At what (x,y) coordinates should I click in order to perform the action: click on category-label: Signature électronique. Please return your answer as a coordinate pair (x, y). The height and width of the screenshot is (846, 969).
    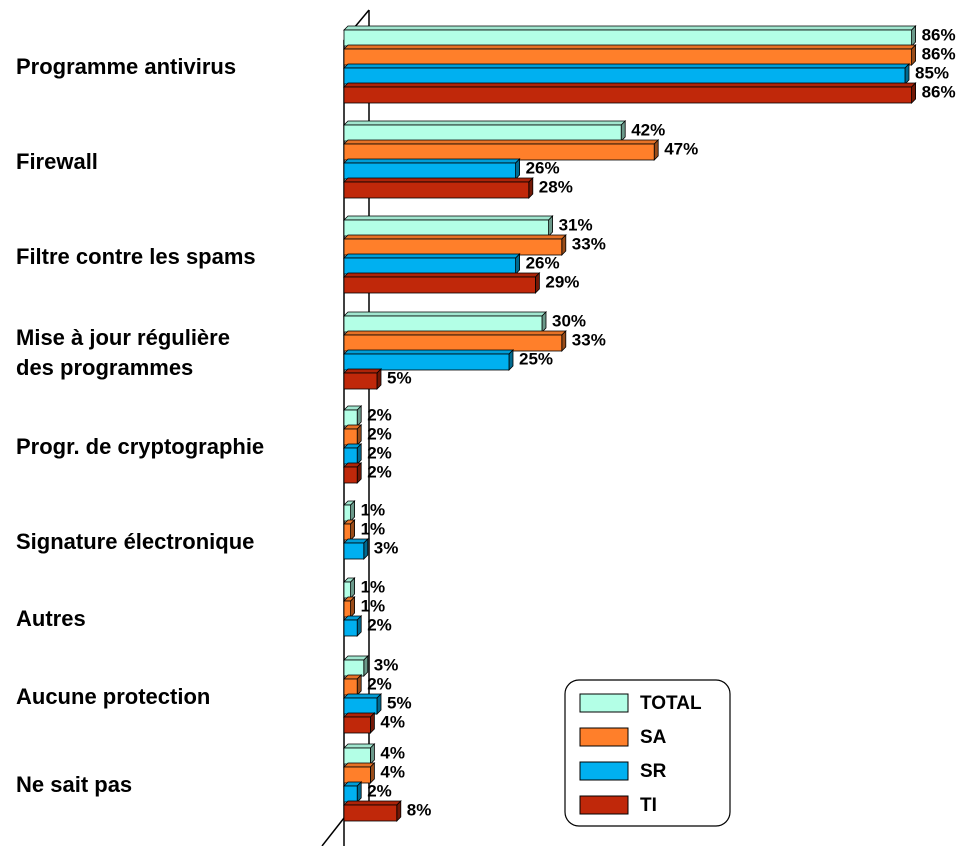
    Looking at the image, I should click on (135, 541).